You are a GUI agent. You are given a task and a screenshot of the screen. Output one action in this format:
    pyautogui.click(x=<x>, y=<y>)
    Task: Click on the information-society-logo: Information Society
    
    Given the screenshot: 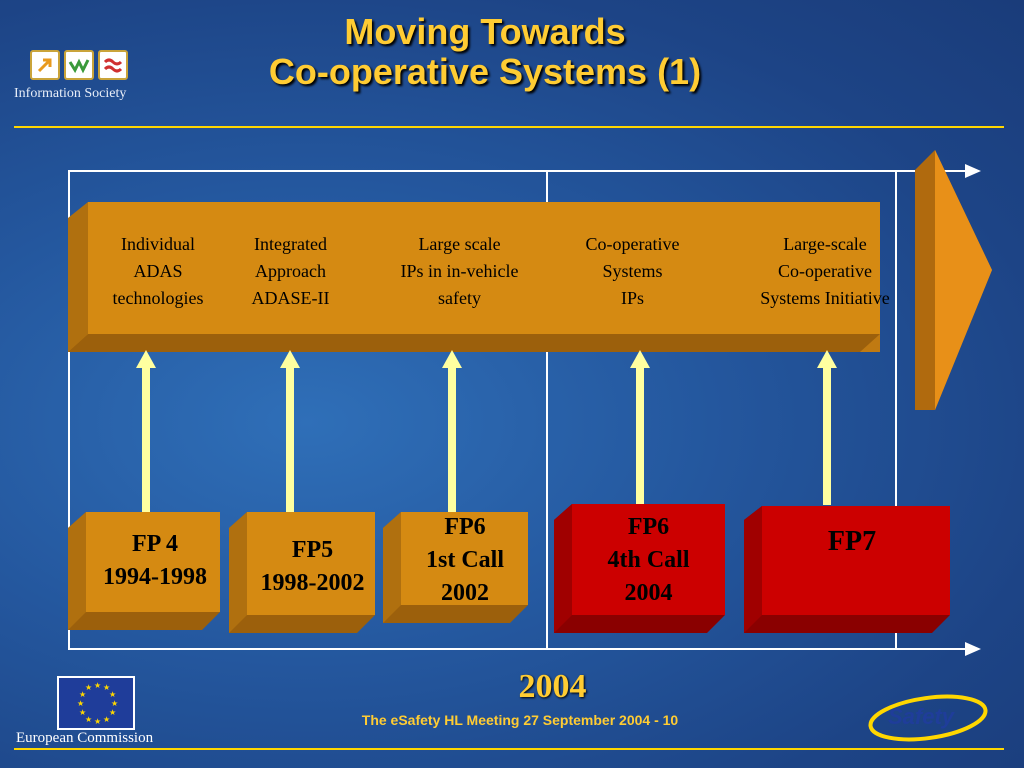 What is the action you would take?
    pyautogui.click(x=79, y=76)
    